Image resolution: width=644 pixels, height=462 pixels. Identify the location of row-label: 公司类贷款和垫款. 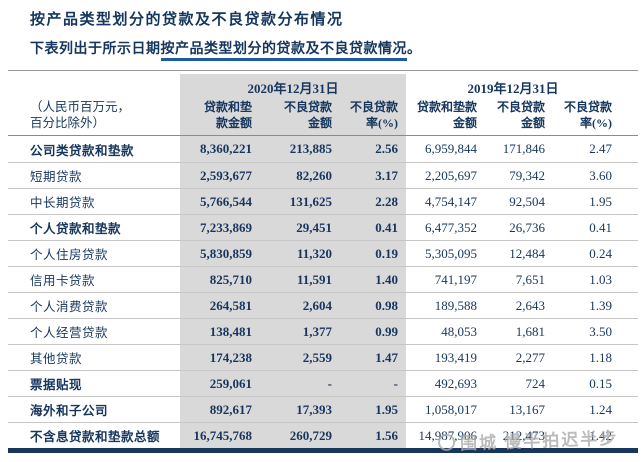
(82, 150).